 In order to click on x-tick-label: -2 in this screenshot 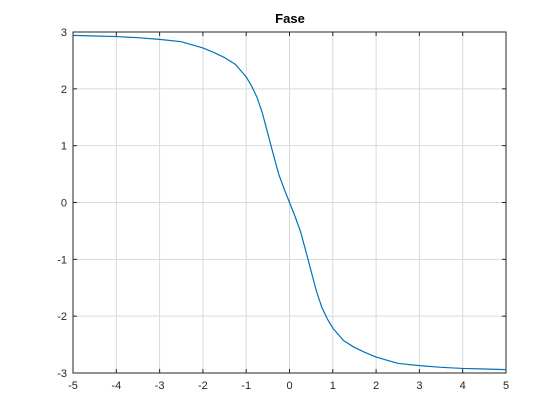, I will do `click(203, 386)`.